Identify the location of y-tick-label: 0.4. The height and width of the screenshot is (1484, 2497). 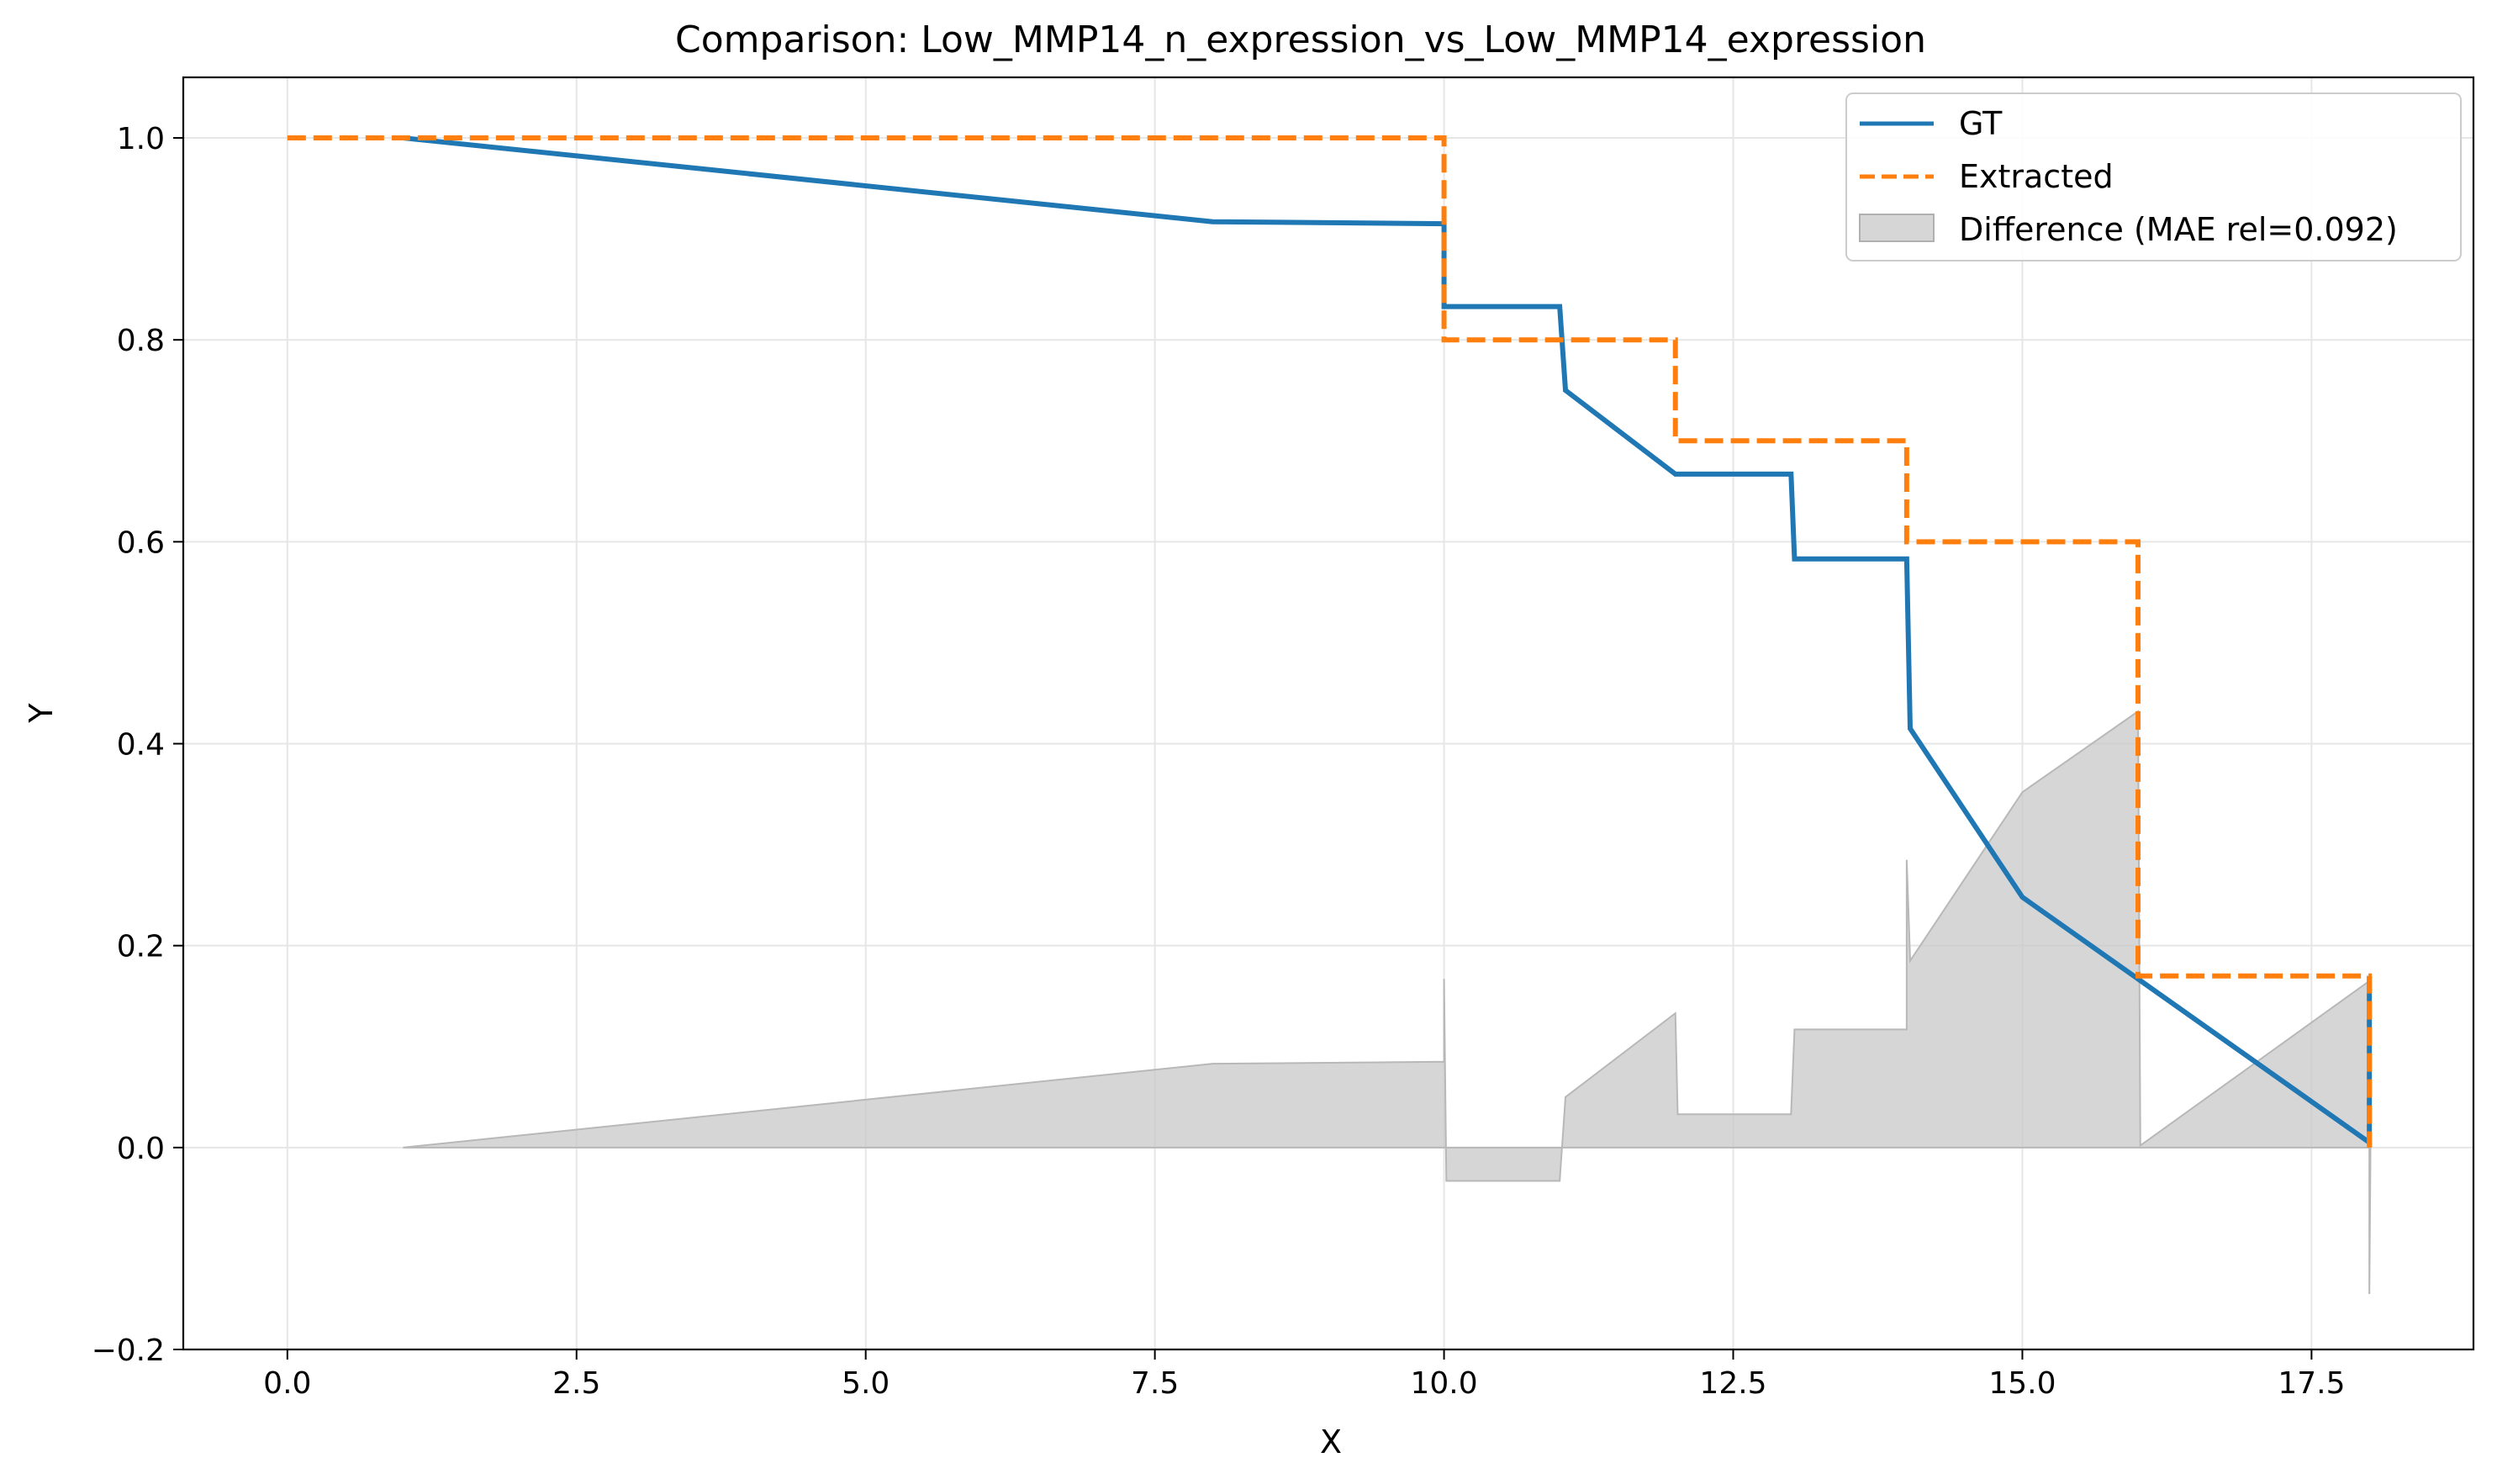
(141, 745).